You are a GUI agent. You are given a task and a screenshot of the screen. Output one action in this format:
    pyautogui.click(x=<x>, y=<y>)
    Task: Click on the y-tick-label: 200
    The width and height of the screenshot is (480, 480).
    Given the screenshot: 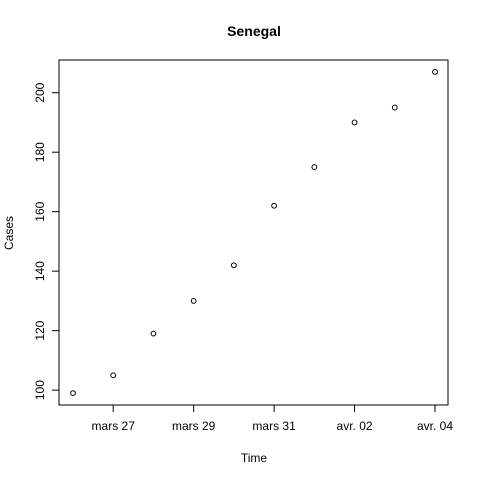 What is the action you would take?
    pyautogui.click(x=40, y=92)
    